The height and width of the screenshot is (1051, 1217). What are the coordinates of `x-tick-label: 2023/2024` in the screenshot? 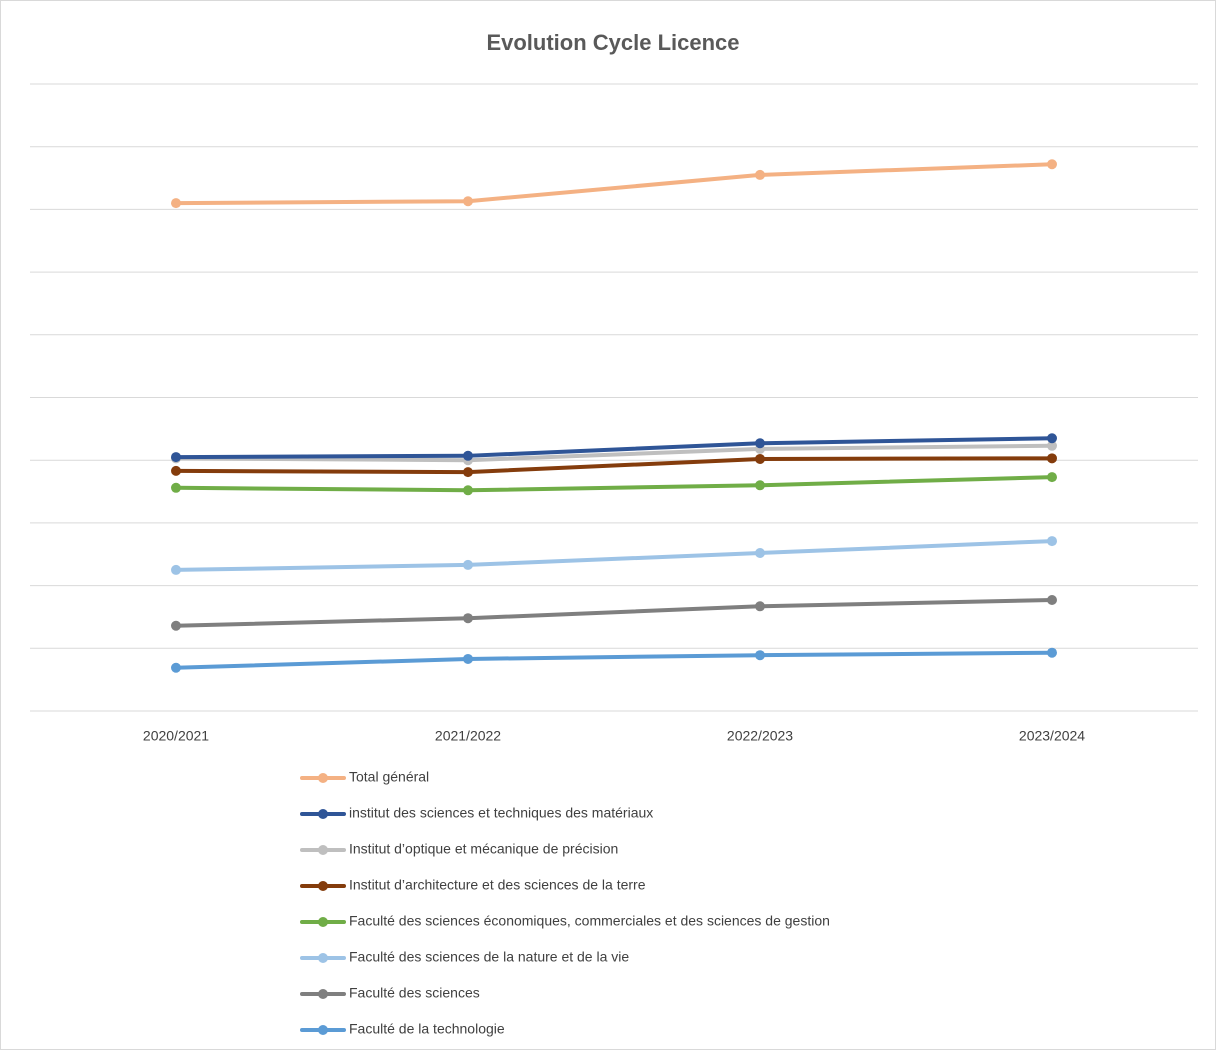 It's located at (1052, 736).